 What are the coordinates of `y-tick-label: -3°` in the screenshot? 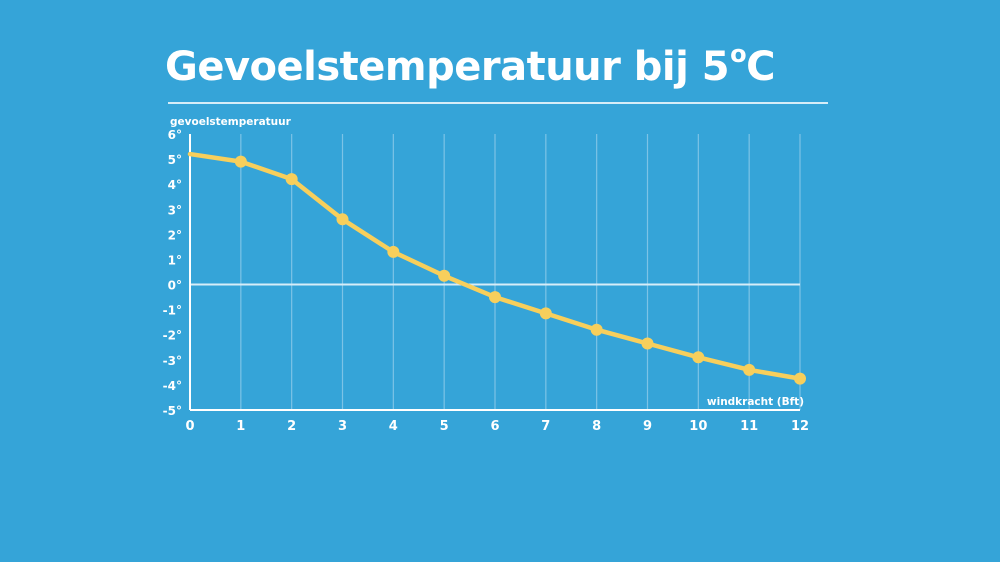 It's located at (172, 361).